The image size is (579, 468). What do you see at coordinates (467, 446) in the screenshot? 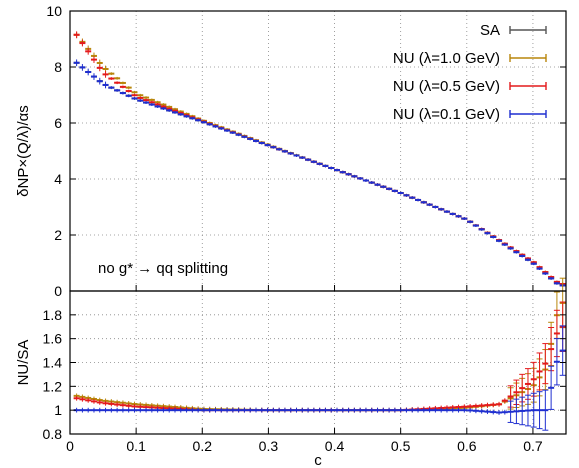
I see `x-tick-label: 0.6` at bounding box center [467, 446].